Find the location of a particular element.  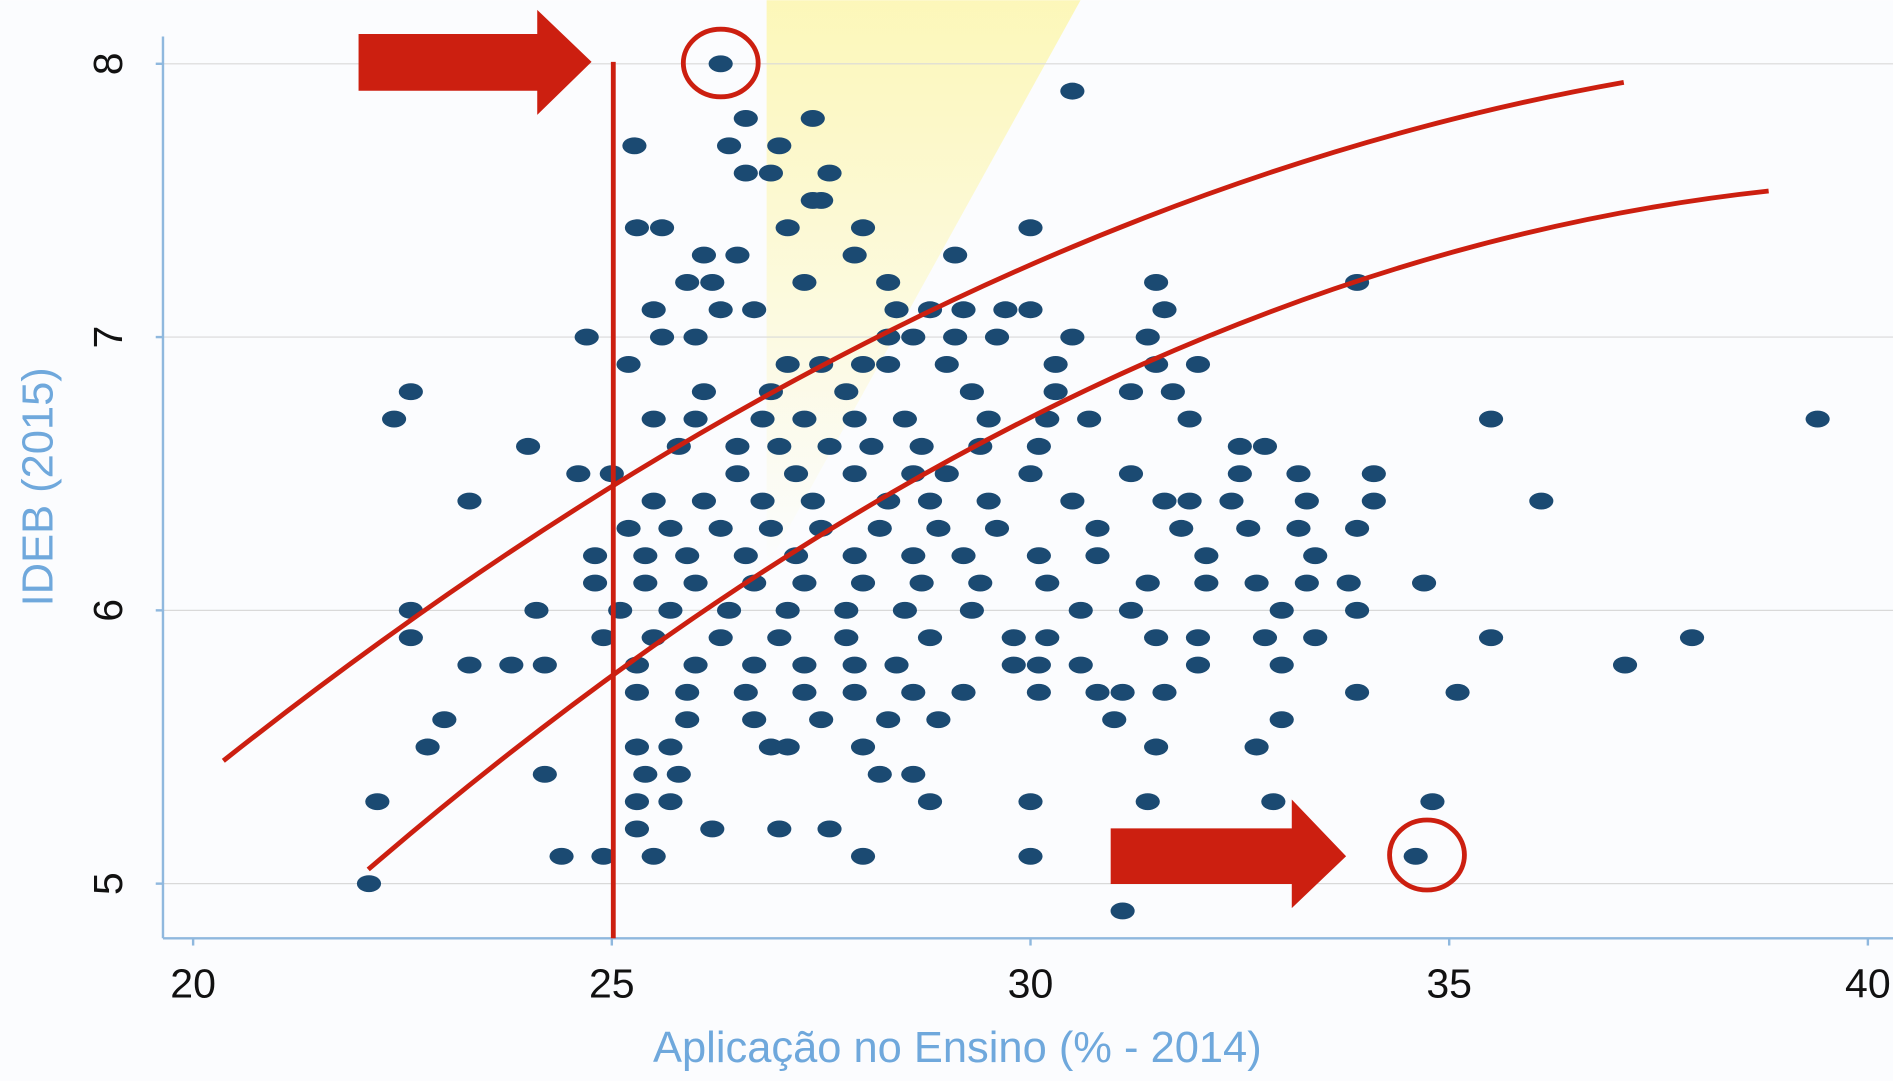

x-tick-label: 35 is located at coordinates (1449, 983).